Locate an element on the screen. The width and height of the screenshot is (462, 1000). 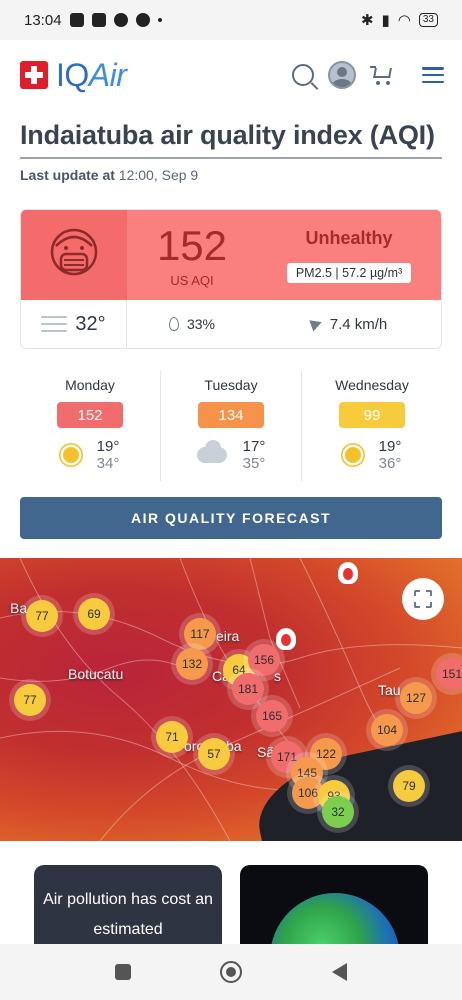
humidity-drop-icon is located at coordinates (173, 324).